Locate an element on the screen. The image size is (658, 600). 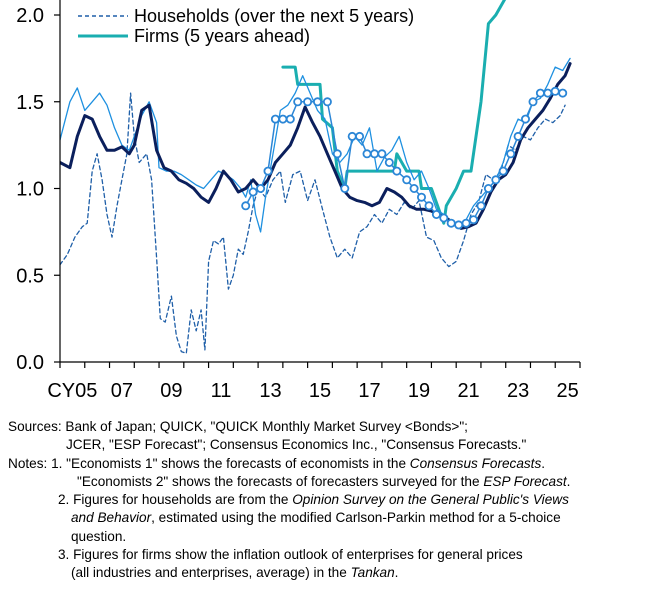
note-1-end-a: . is located at coordinates (543, 463).